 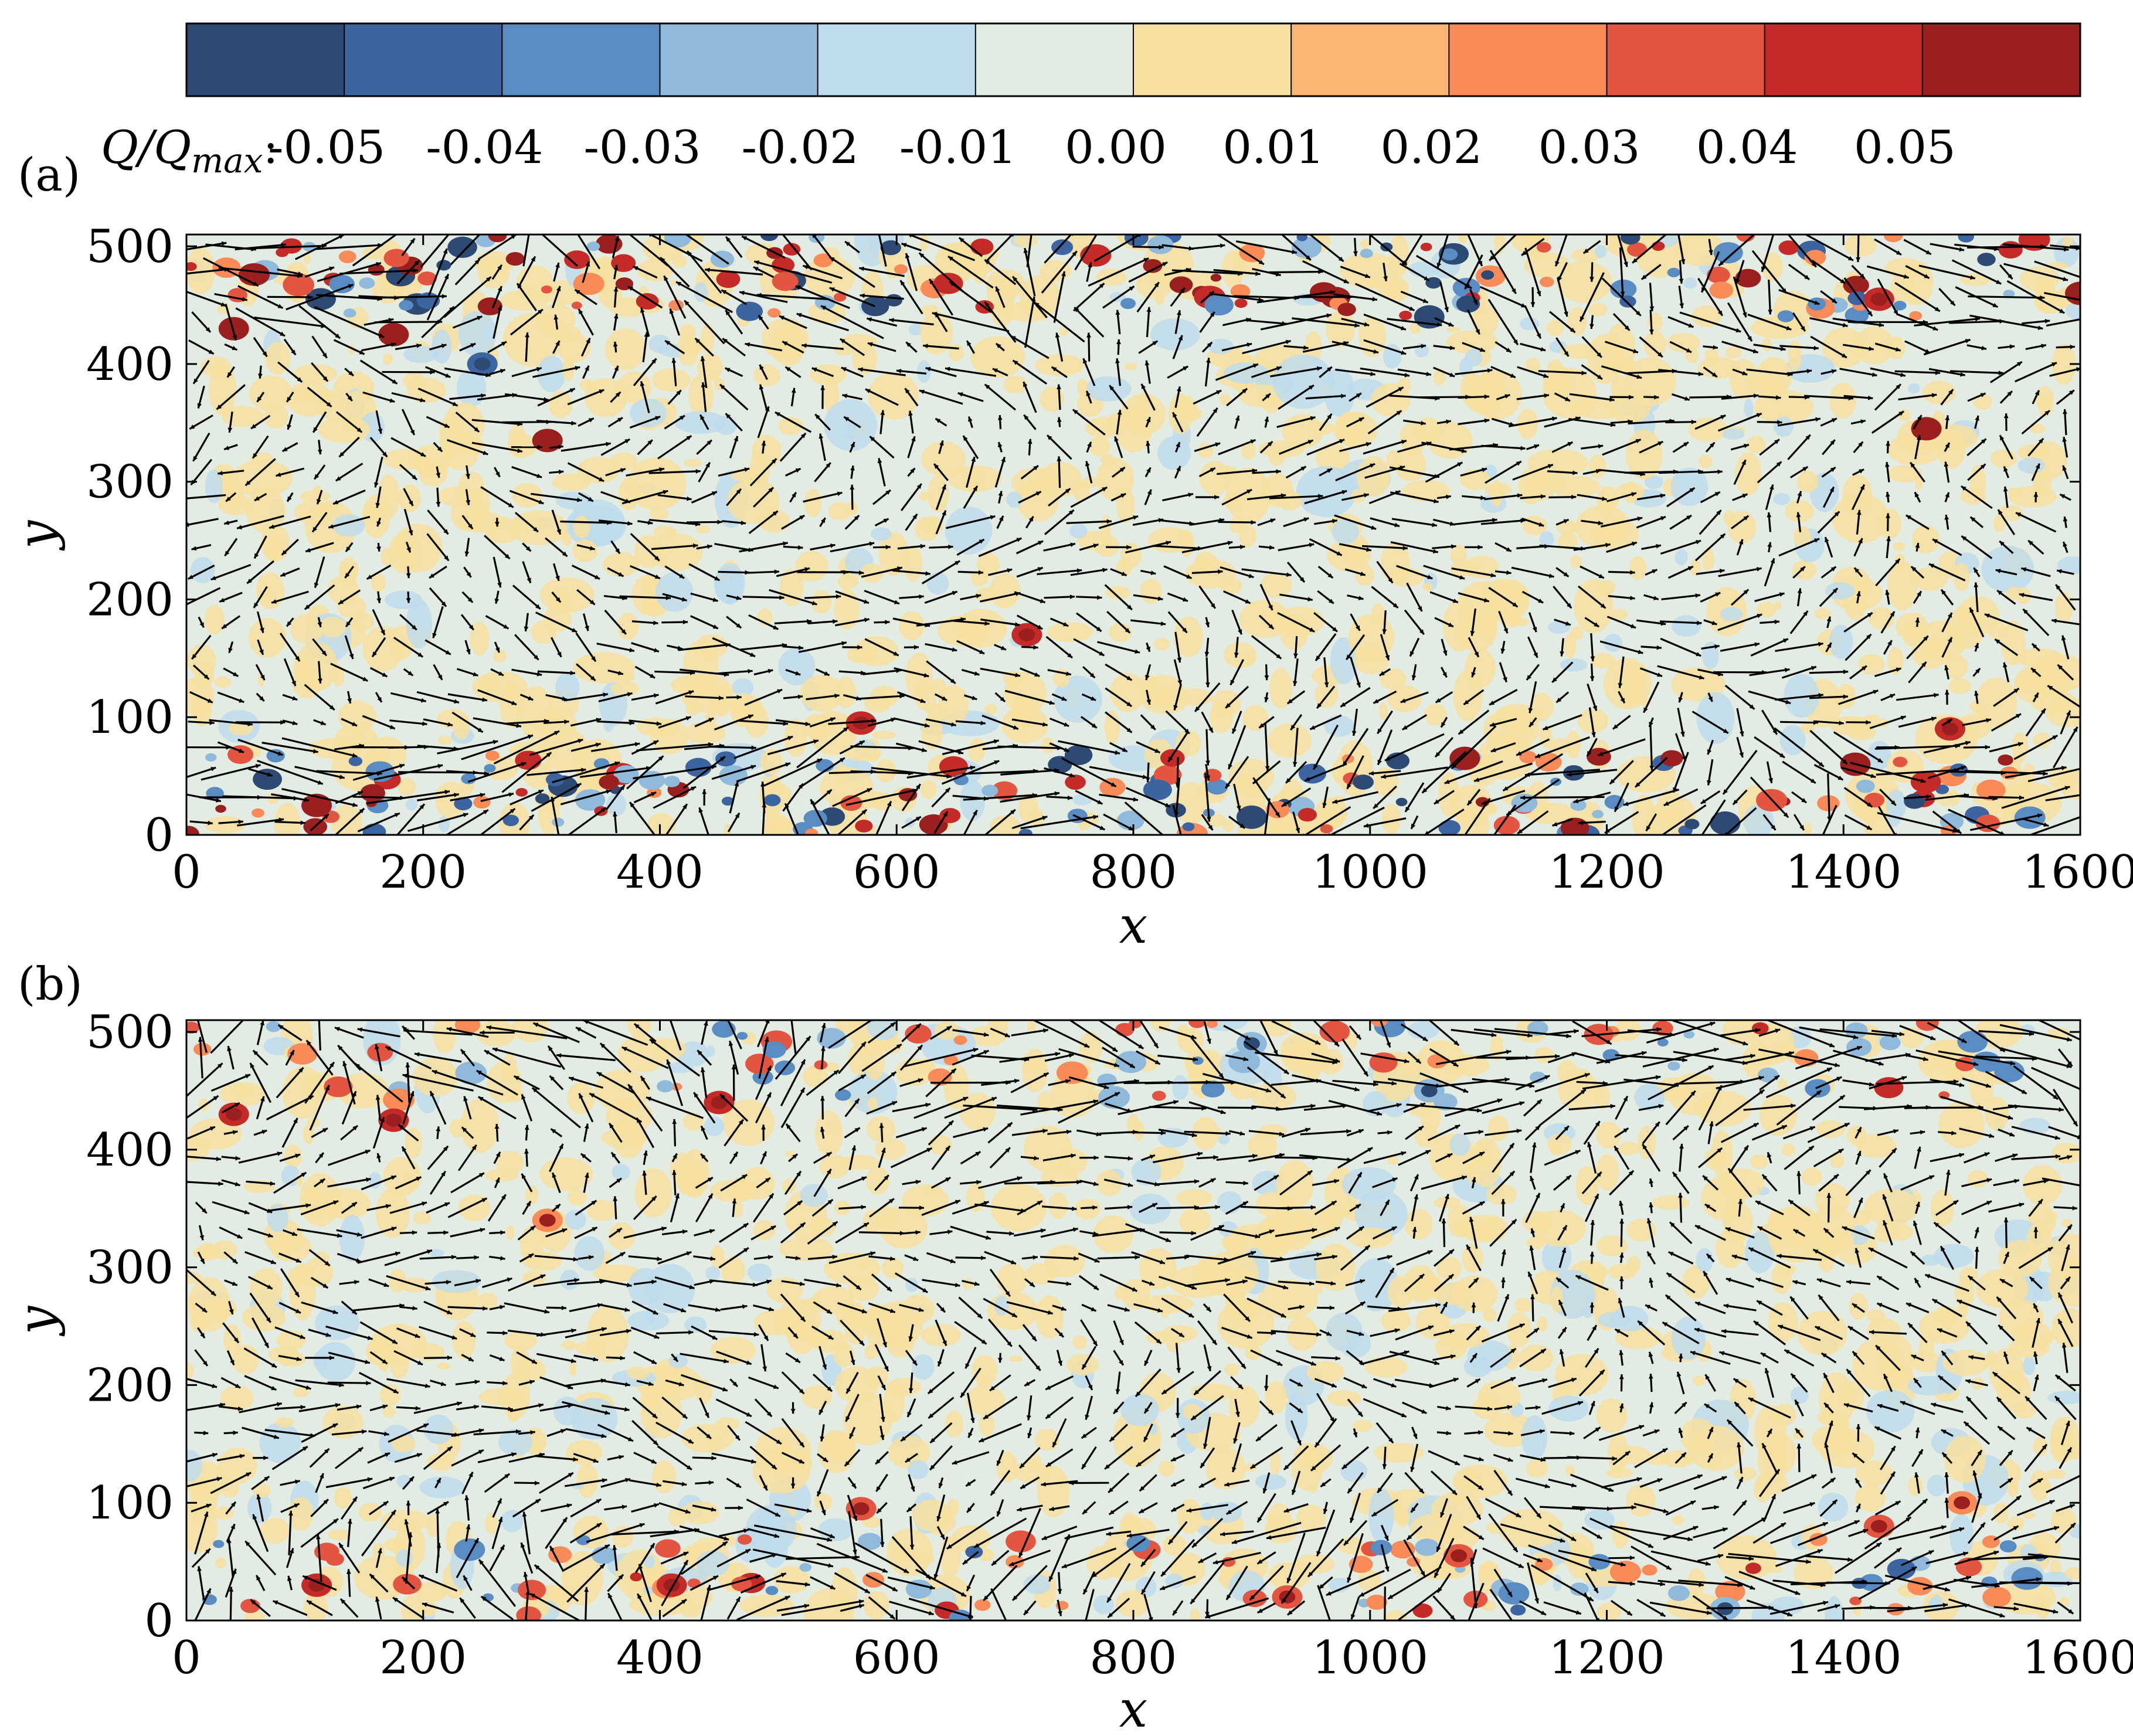 What do you see at coordinates (130, 482) in the screenshot?
I see `y-tick-label: 300` at bounding box center [130, 482].